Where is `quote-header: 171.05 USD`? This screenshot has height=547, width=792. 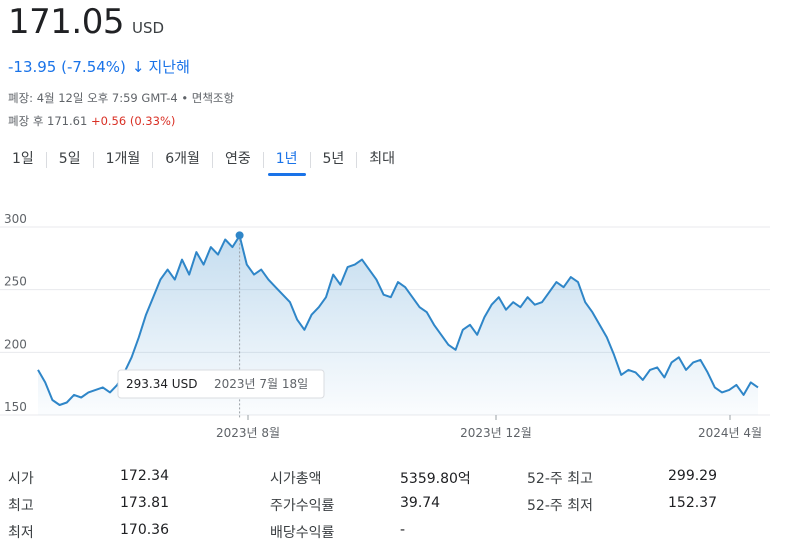
quote-header: 171.05 USD is located at coordinates (86, 22).